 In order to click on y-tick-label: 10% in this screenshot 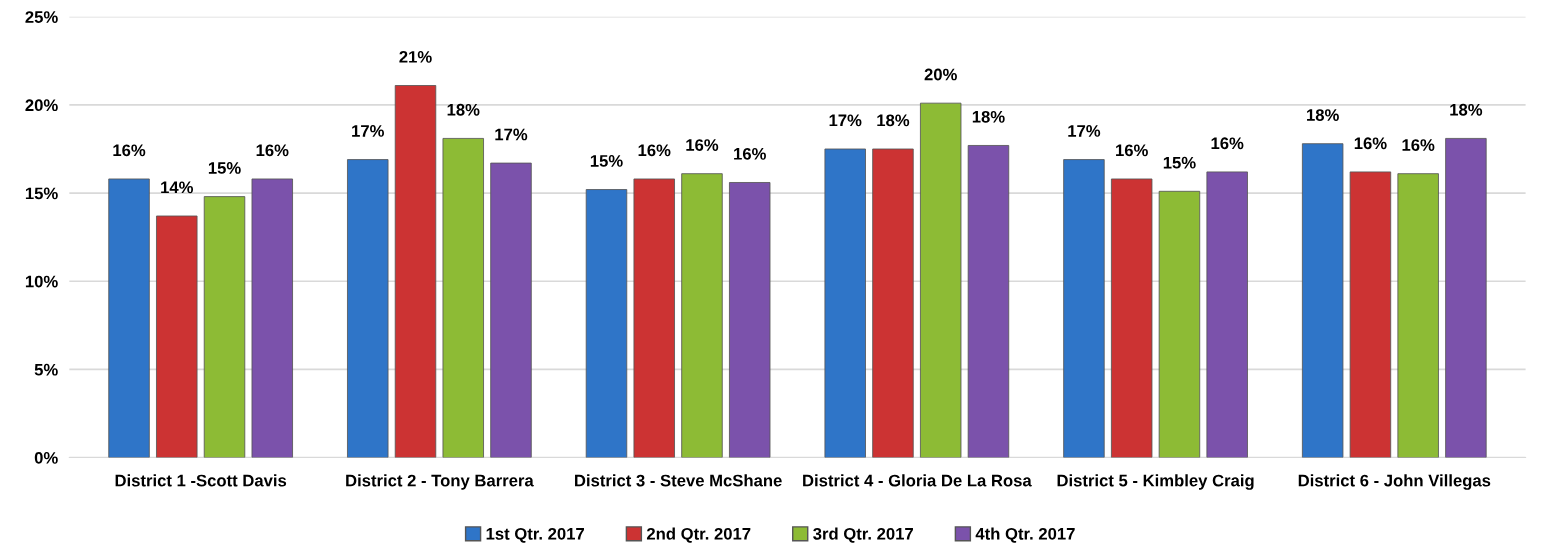, I will do `click(41, 281)`.